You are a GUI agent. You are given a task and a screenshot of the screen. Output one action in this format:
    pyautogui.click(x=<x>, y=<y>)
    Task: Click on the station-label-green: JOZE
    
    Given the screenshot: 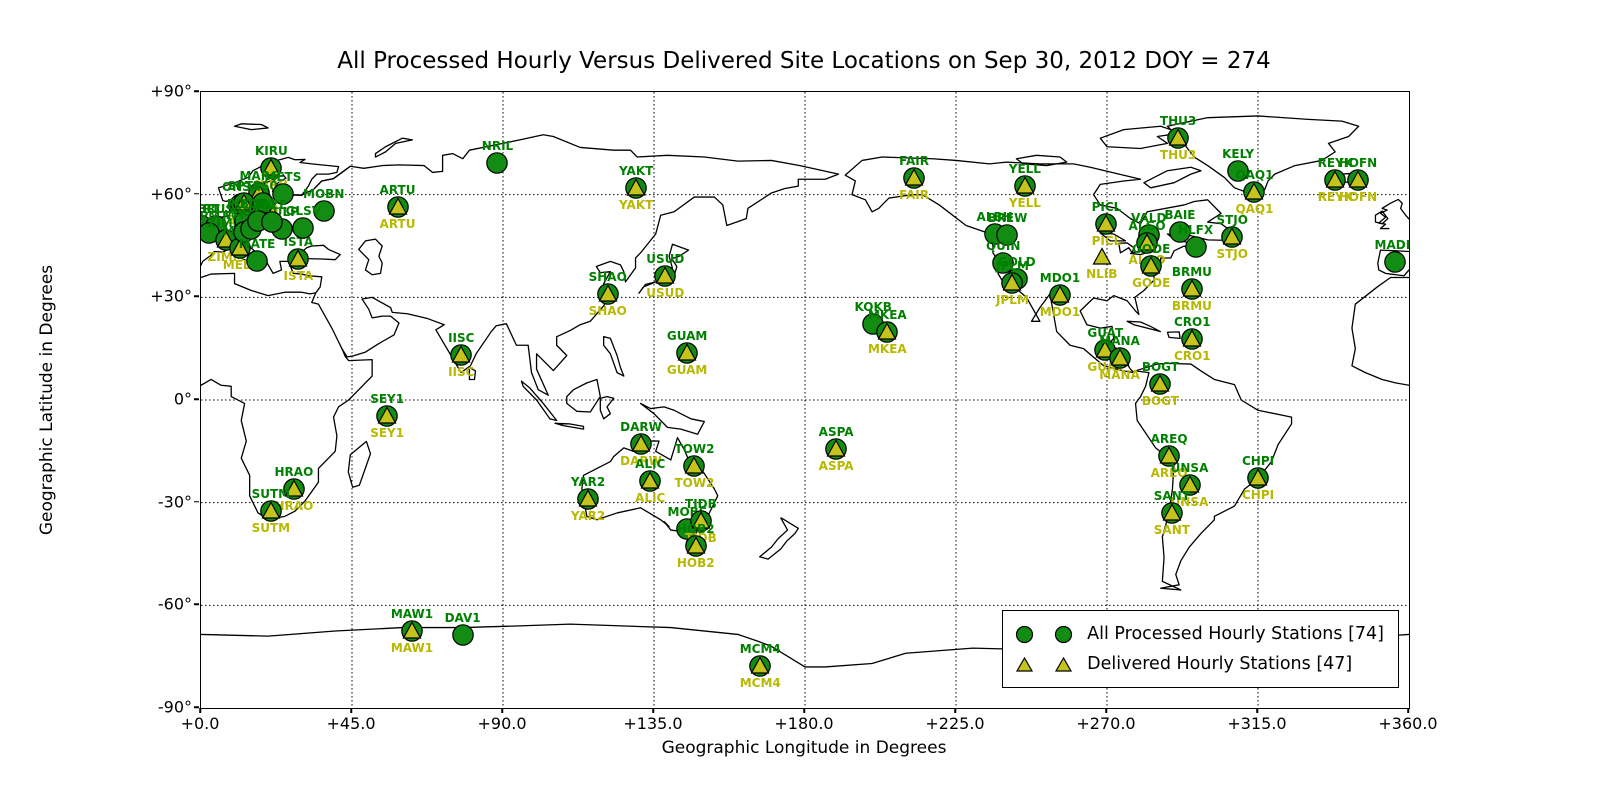 What is the action you would take?
    pyautogui.click(x=271, y=204)
    